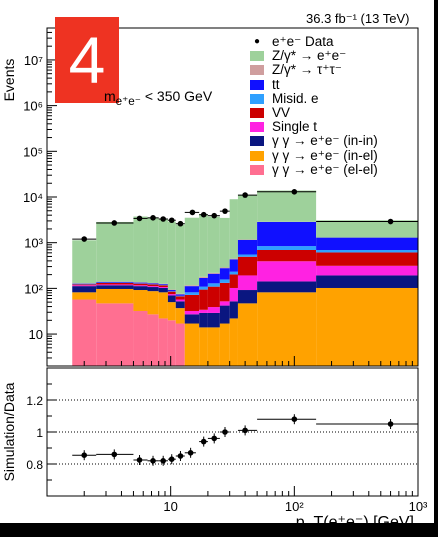  I want to click on ratio-y-axis-label: Simulation/Data, so click(9, 431).